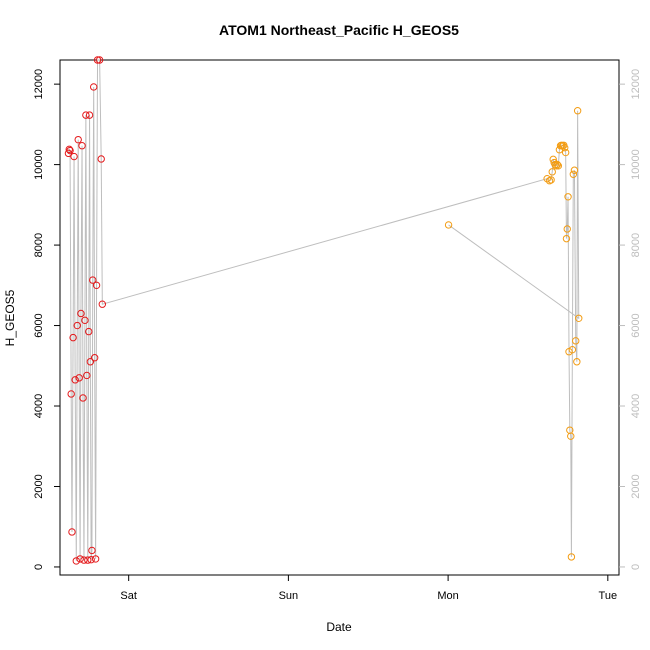  Describe the element at coordinates (636, 567) in the screenshot. I see `y-tick-label-right: 0` at that location.